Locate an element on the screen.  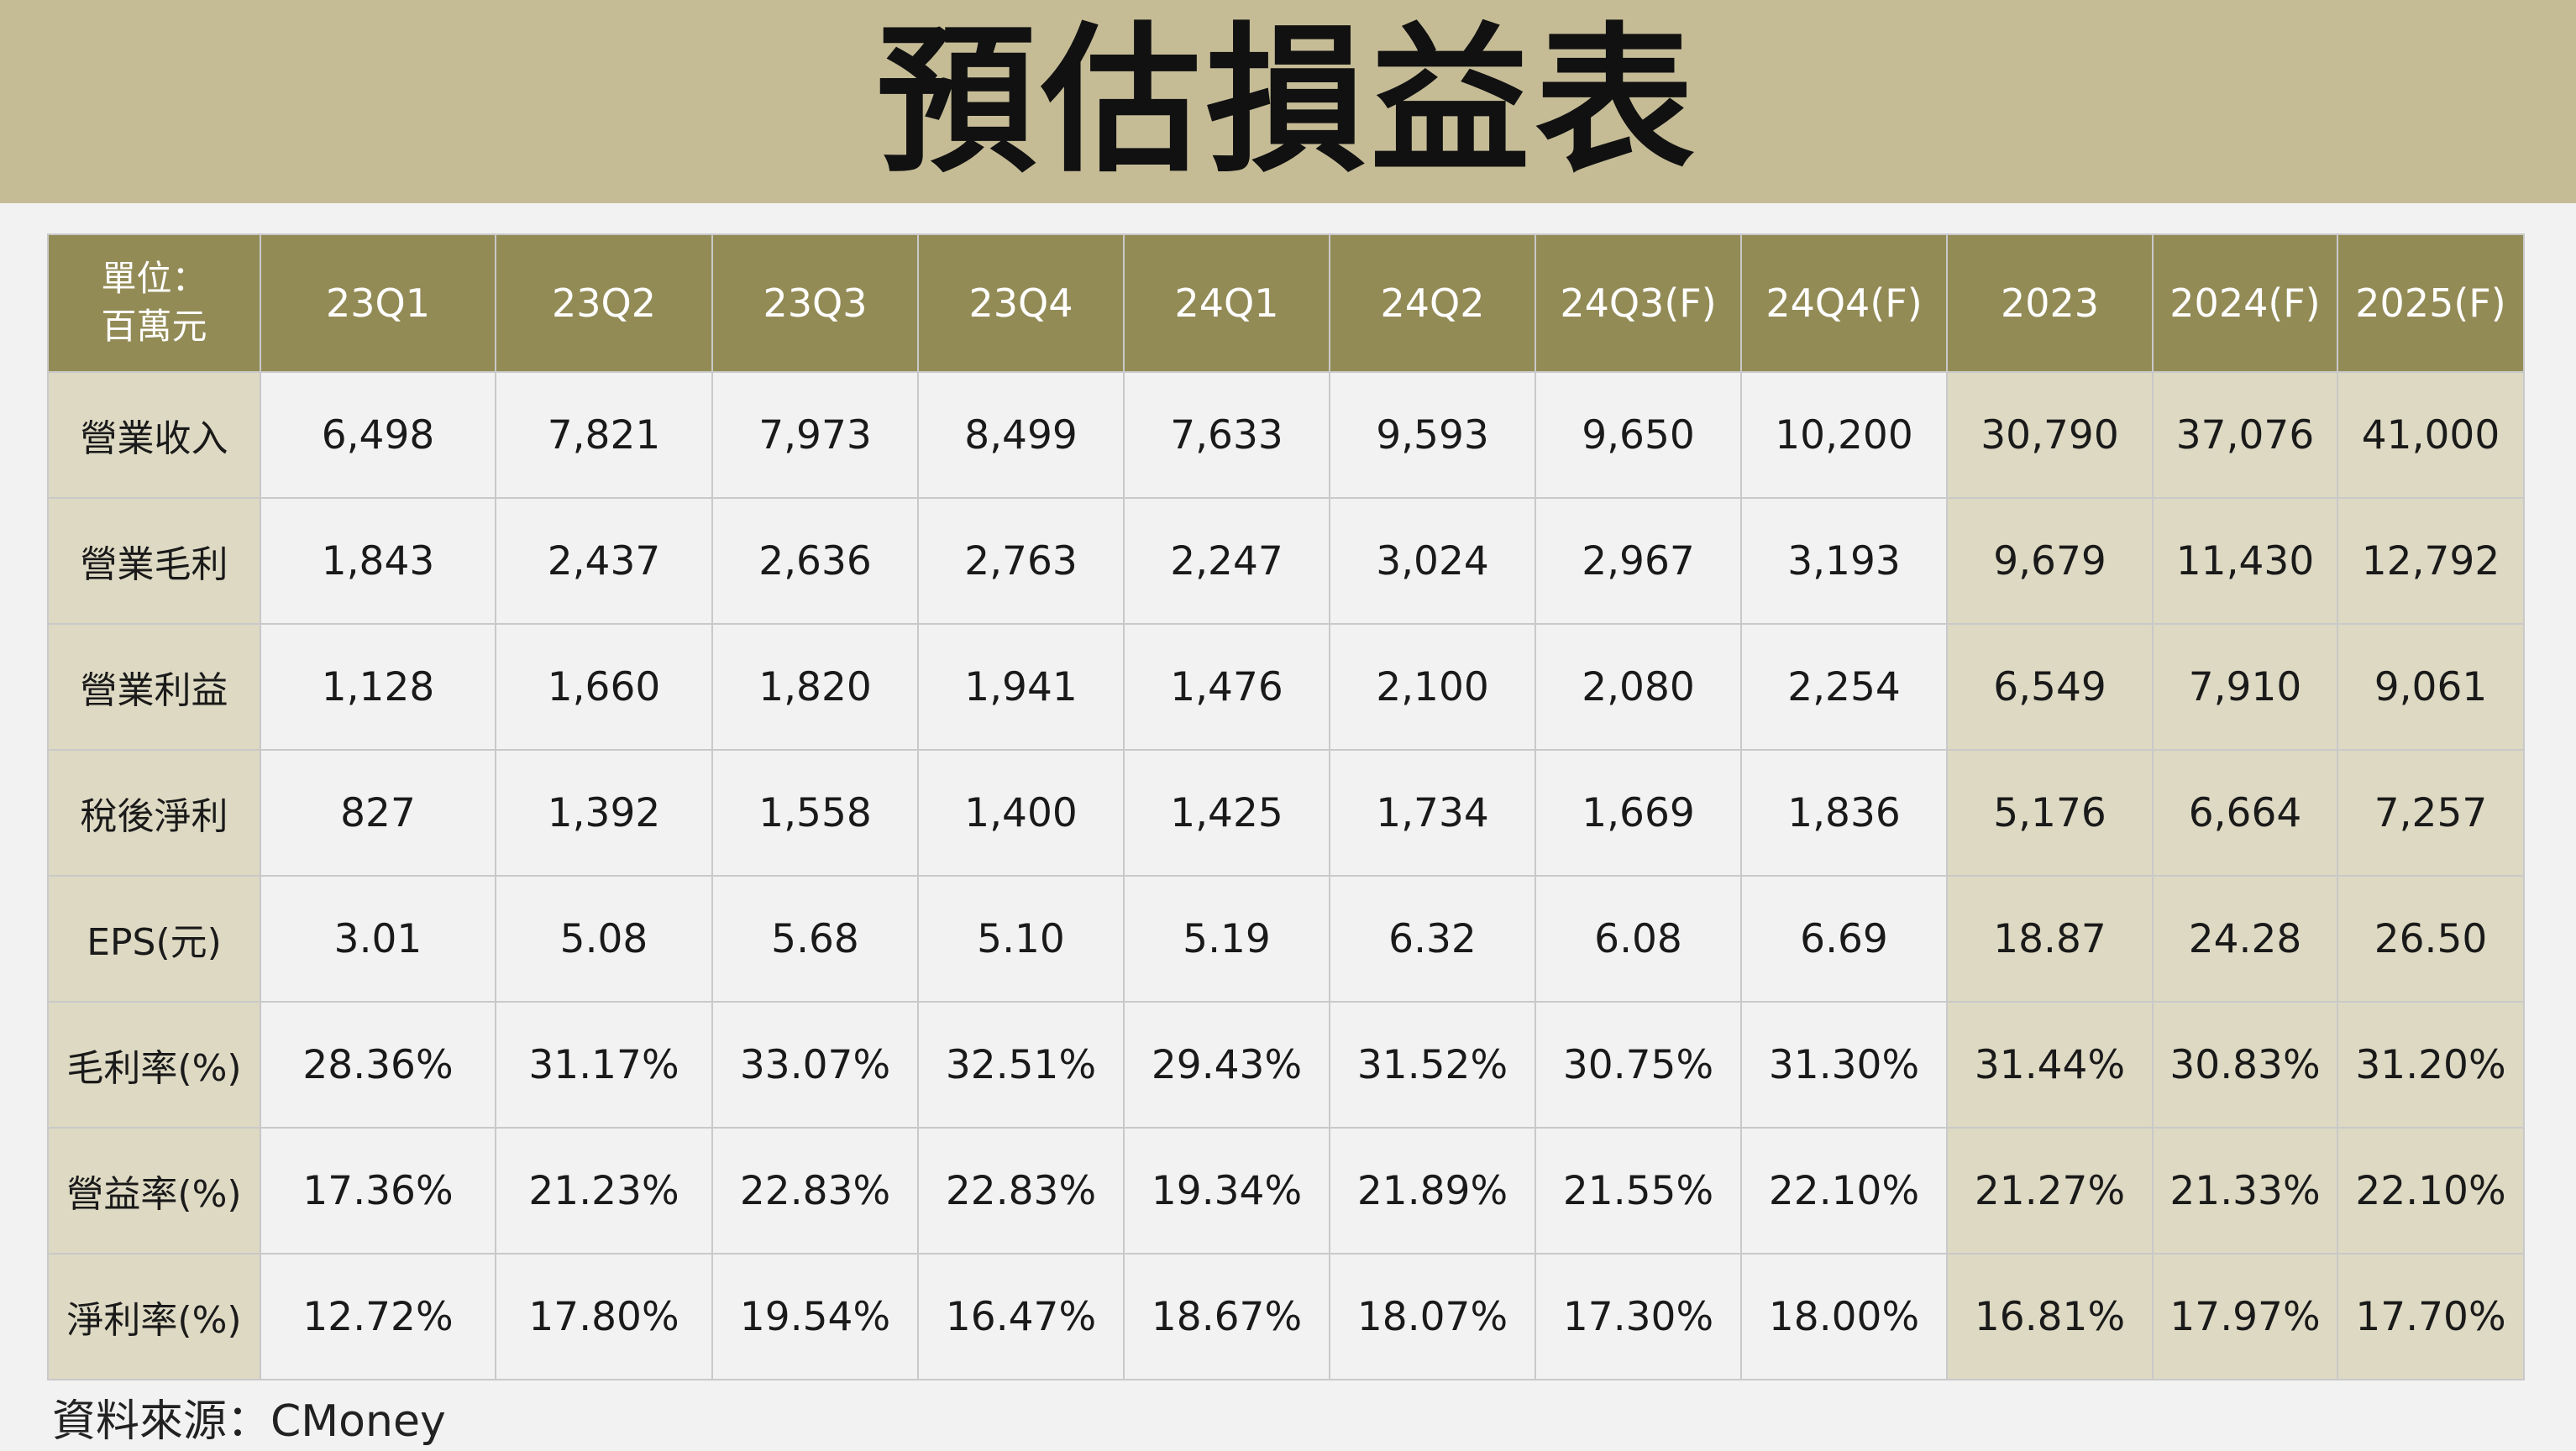
quarter-value-cell: 2,967 is located at coordinates (1638, 561).